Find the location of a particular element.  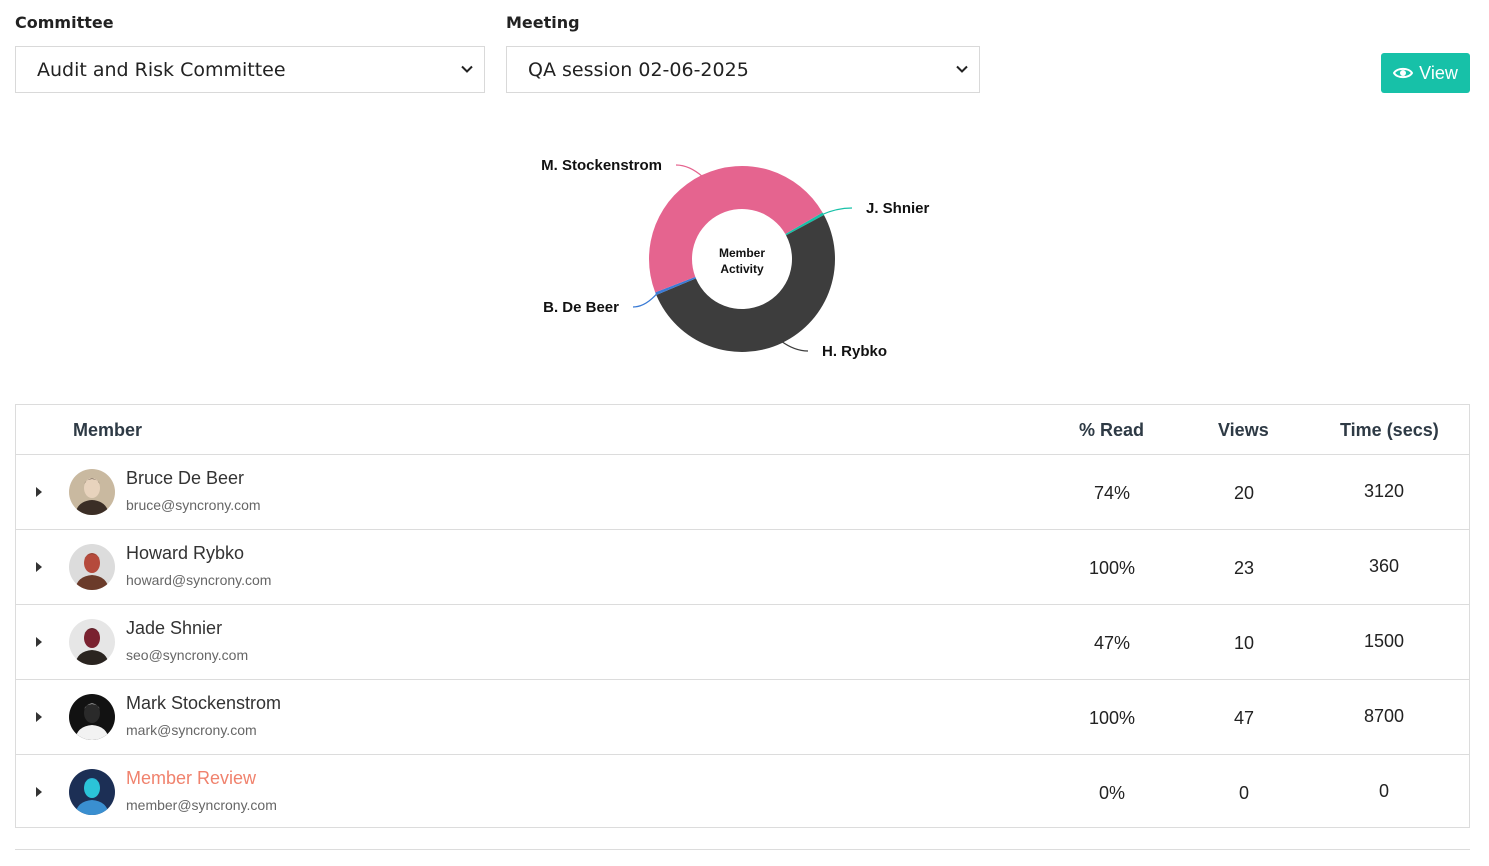

header-member: Member is located at coordinates (108, 430).